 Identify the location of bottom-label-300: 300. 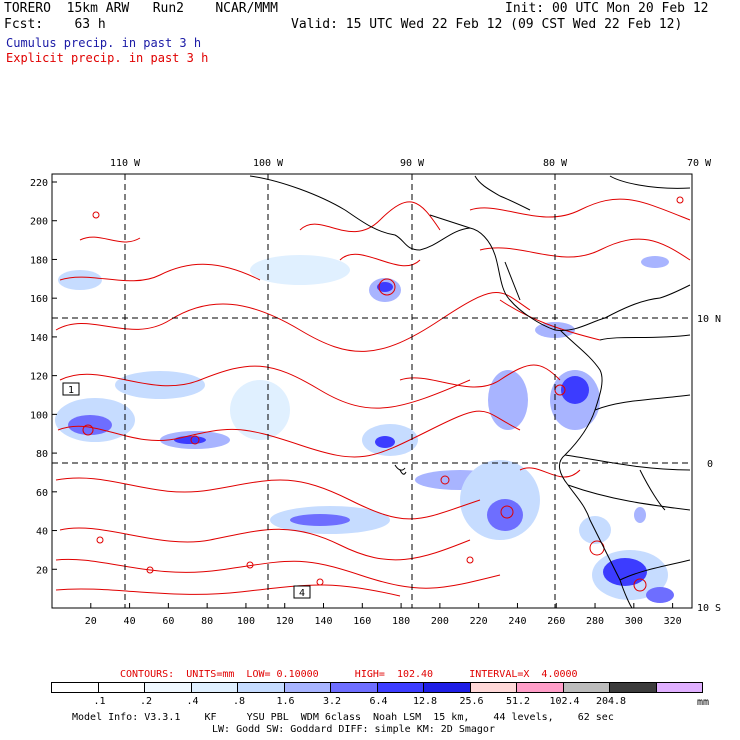
(634, 621).